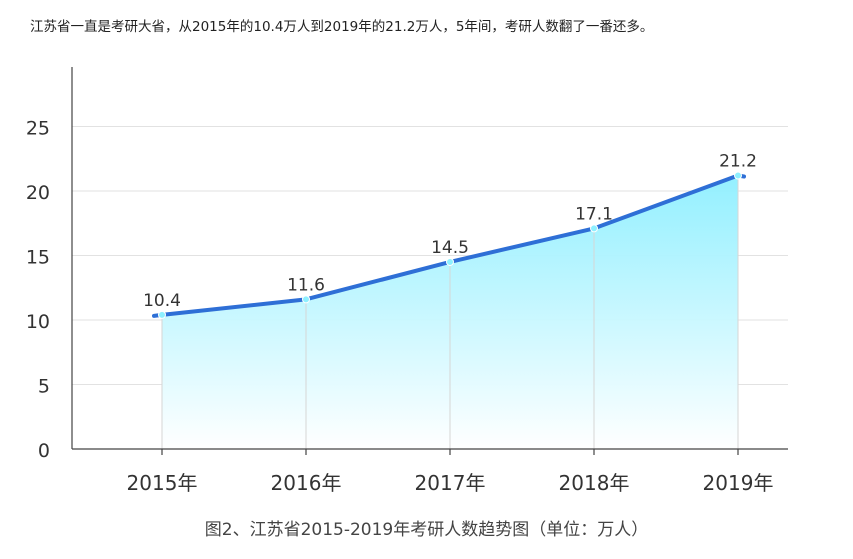  What do you see at coordinates (306, 483) in the screenshot?
I see `x-tick-label: 2016年` at bounding box center [306, 483].